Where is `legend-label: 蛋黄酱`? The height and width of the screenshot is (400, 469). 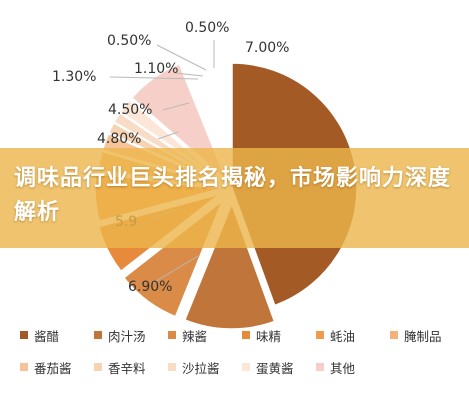 legend-label: 蛋黄酱 is located at coordinates (275, 368).